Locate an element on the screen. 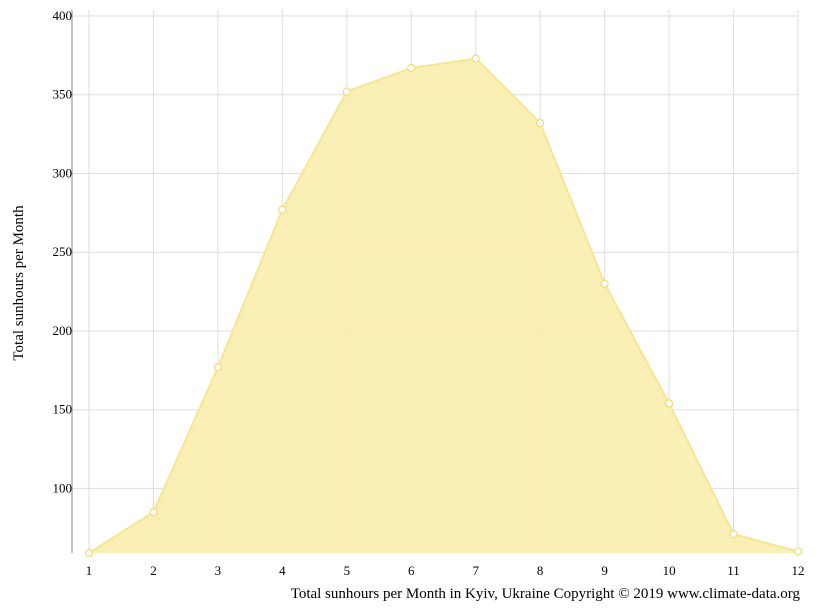  y-tick-label-100: 100 is located at coordinates (63, 487).